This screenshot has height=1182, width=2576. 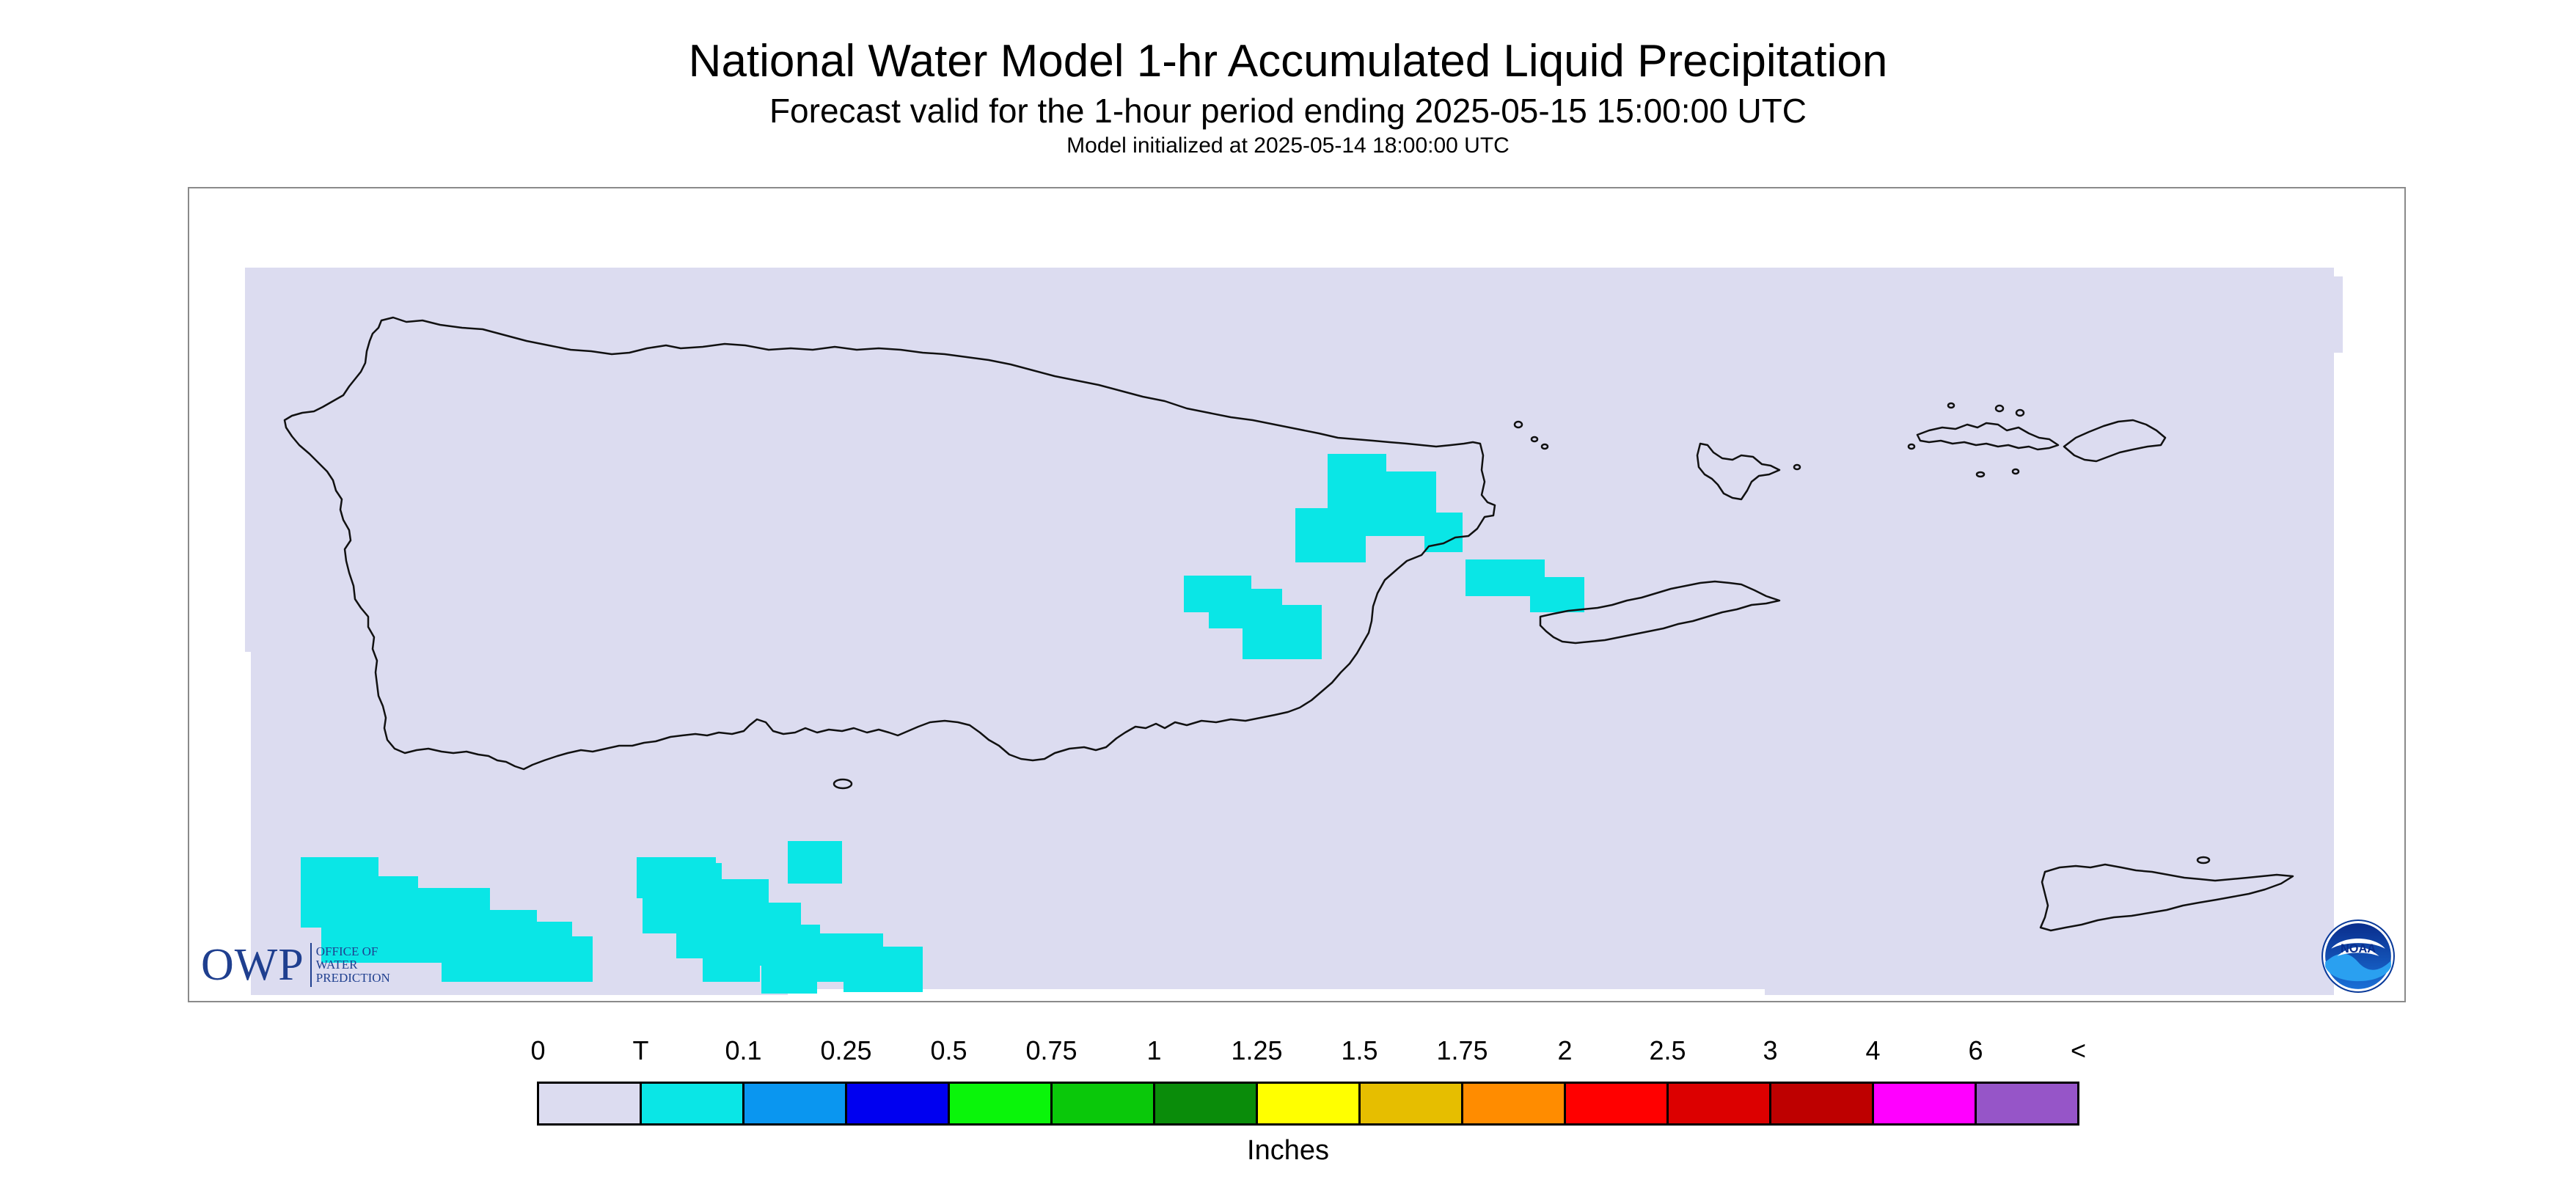 What do you see at coordinates (1667, 1050) in the screenshot?
I see `legend-label-11: 2.5` at bounding box center [1667, 1050].